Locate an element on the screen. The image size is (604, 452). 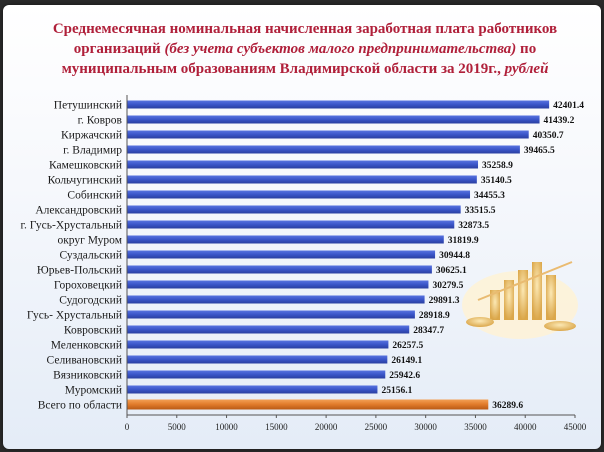
value-label-14: 28918.9 is located at coordinates (434, 316).